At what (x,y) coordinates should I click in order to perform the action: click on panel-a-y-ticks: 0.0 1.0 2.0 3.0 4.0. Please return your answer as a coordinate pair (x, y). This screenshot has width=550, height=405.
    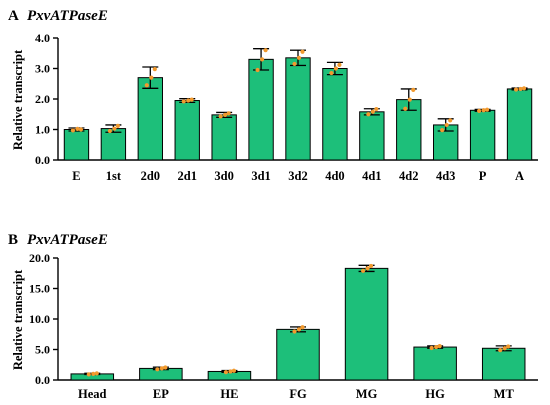
    Looking at the image, I should click on (46, 99).